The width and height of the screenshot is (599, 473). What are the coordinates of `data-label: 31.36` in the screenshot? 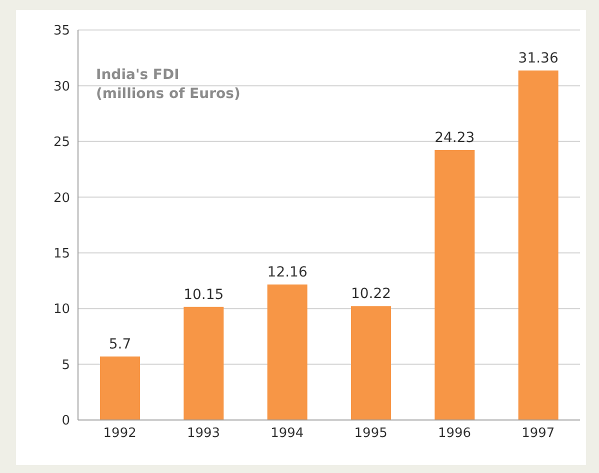 It's located at (538, 58).